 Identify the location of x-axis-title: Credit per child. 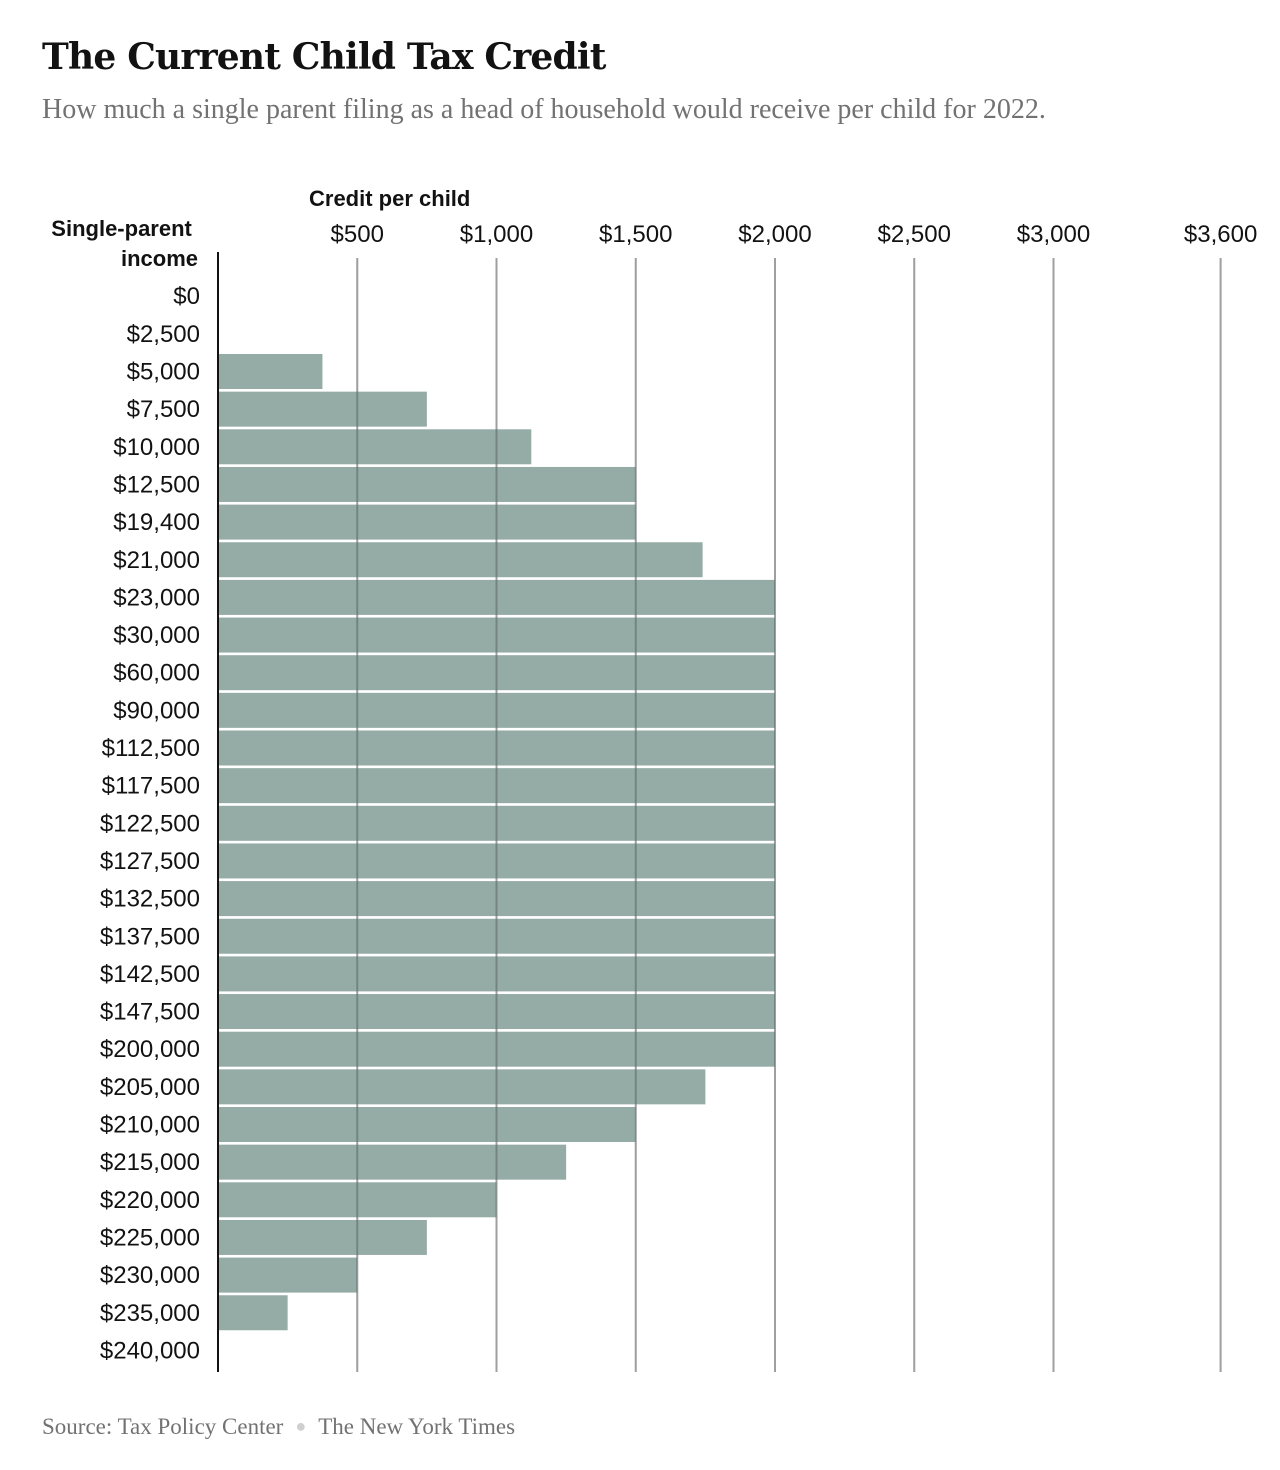
(389, 198).